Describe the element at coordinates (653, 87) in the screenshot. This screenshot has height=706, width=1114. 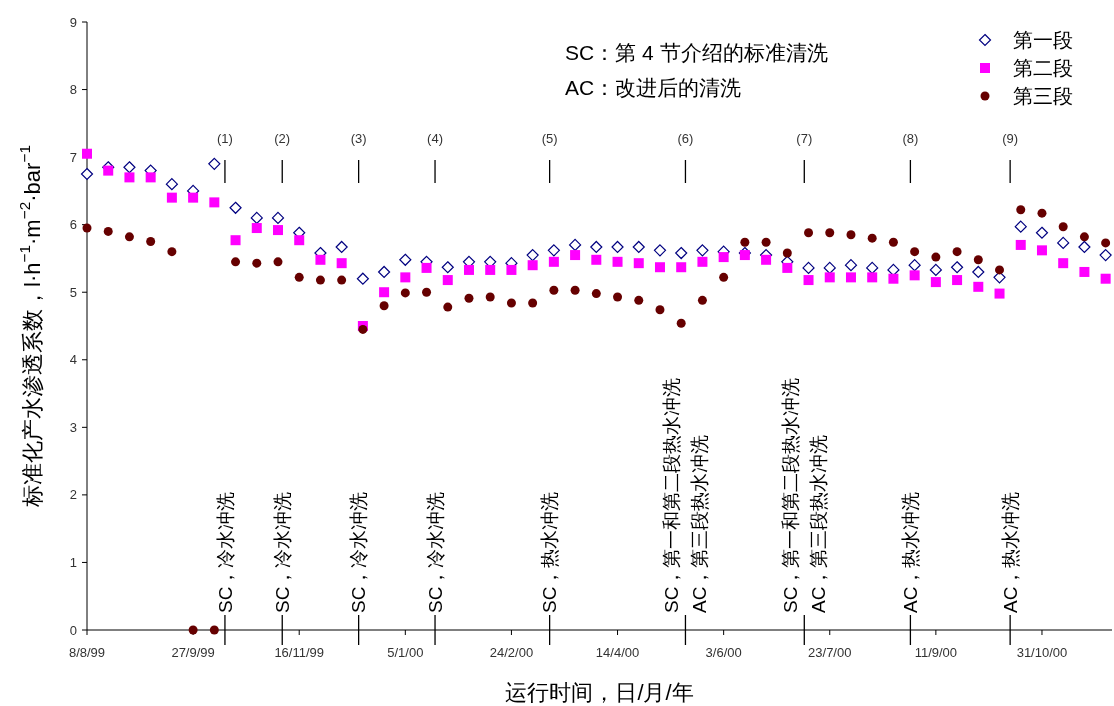
I see `annotation: AC：改进后的清洗` at that location.